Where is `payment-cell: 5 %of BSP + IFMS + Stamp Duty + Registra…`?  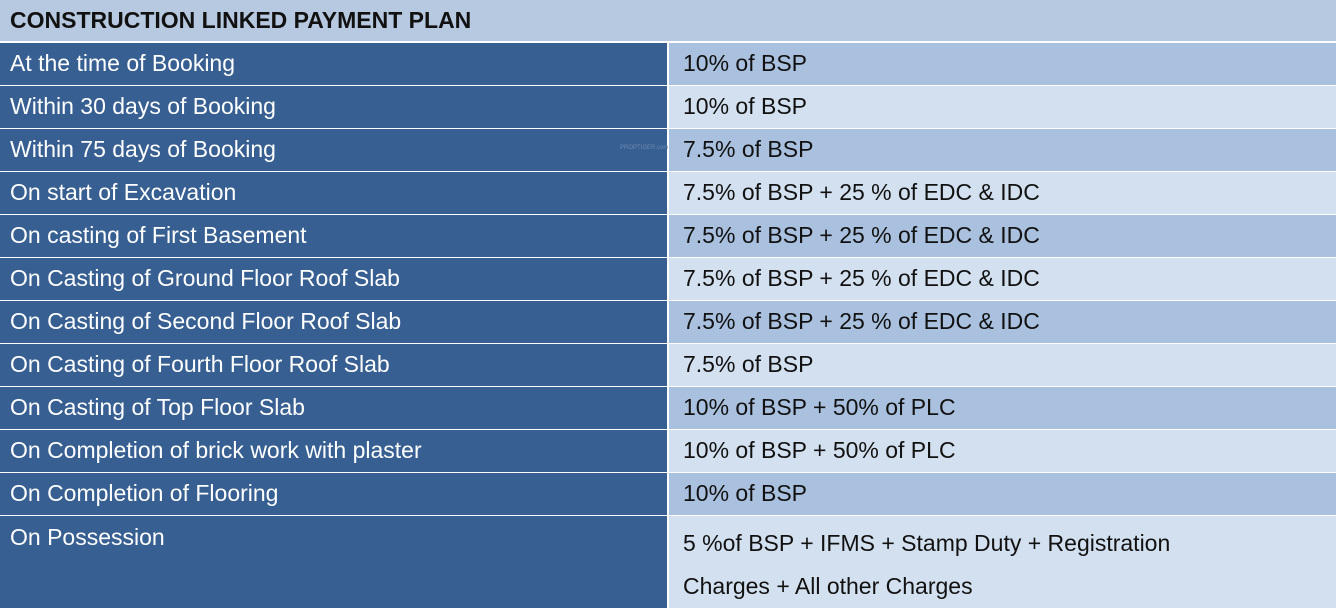 payment-cell: 5 %of BSP + IFMS + Stamp Duty + Registra… is located at coordinates (1002, 561).